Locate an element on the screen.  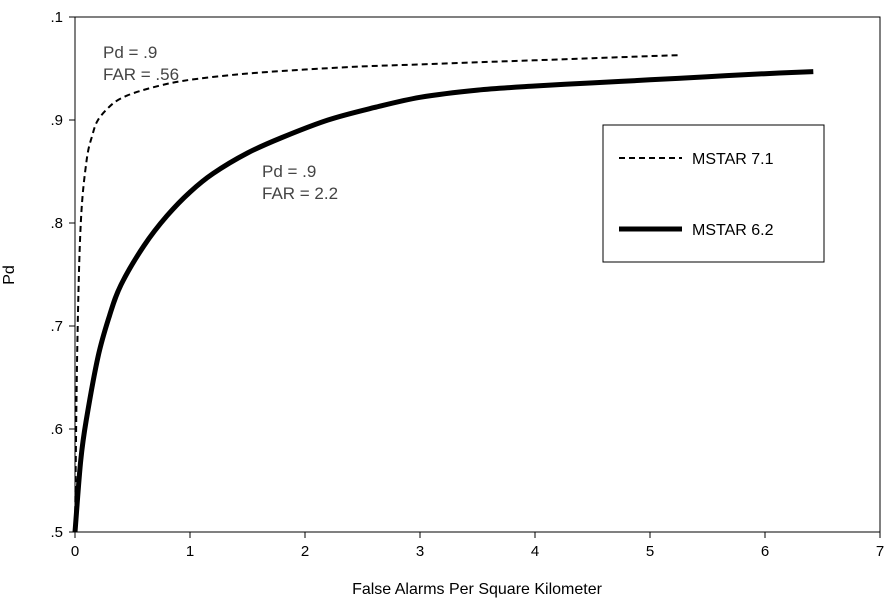
y-tick-label: .6 is located at coordinates (56, 429).